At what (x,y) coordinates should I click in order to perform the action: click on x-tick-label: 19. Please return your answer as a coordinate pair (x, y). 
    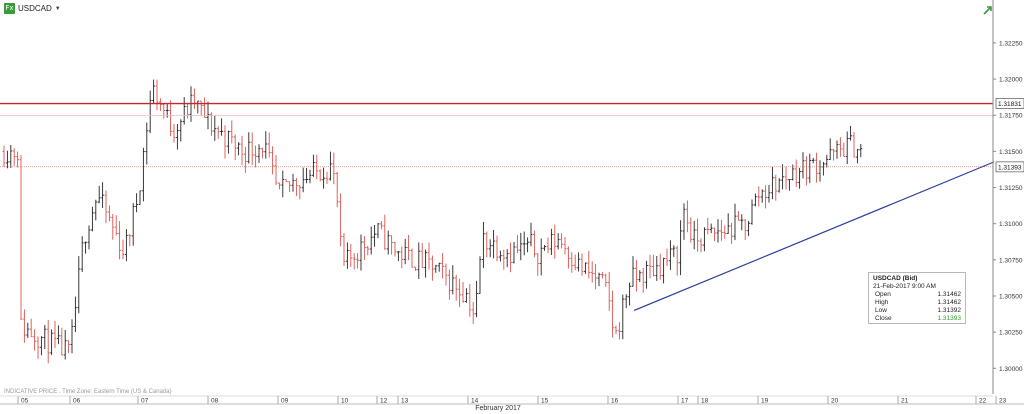
    Looking at the image, I should click on (765, 401).